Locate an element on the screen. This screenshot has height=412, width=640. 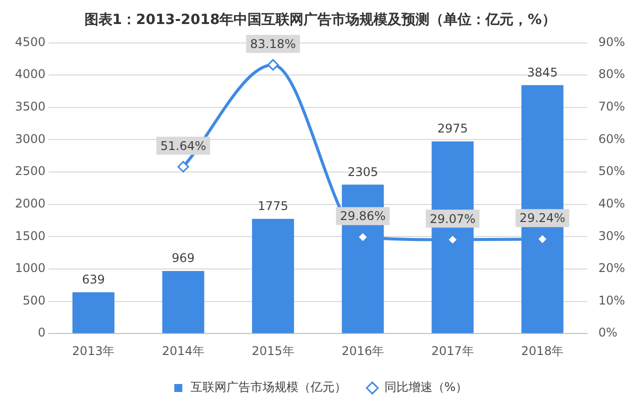
y2-tick-label: 40% is located at coordinates (611, 203).